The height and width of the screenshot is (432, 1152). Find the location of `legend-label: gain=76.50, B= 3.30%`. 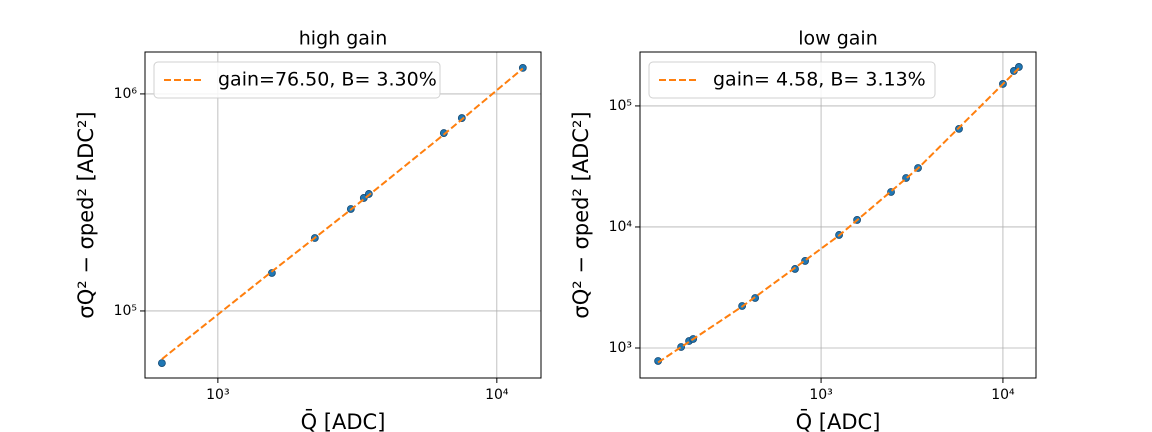

legend-label: gain=76.50, B= 3.30% is located at coordinates (327, 80).